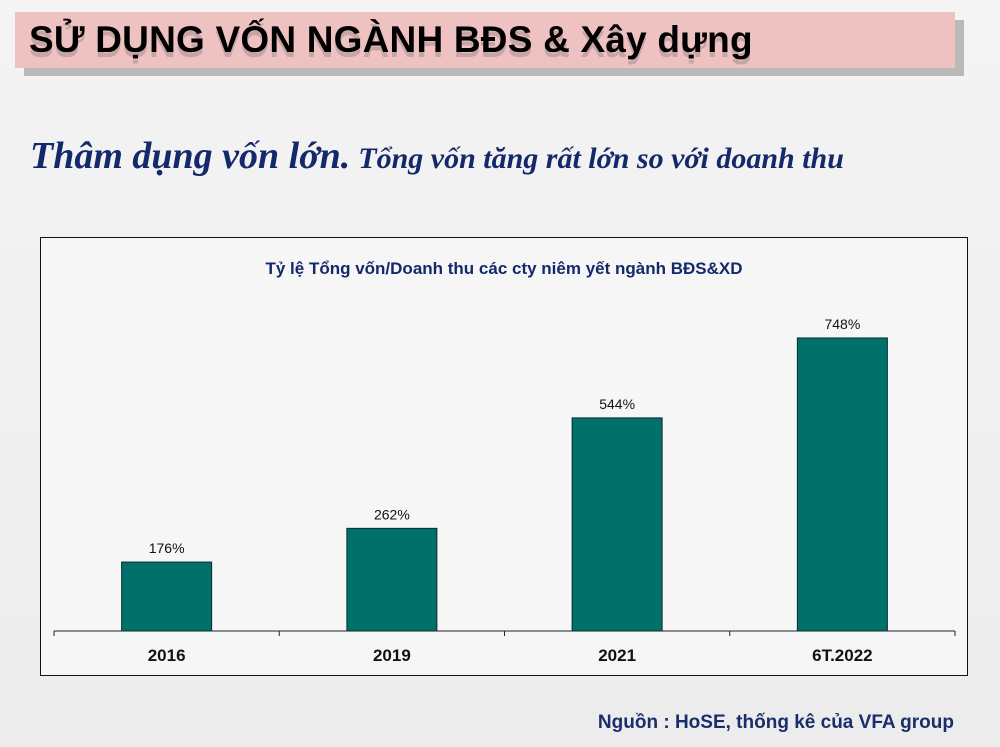 The image size is (1000, 747). Describe the element at coordinates (391, 39) in the screenshot. I see `slide-title: SỬ DỤNG VỐN NGÀNH BĐS & Xây dựng` at that location.